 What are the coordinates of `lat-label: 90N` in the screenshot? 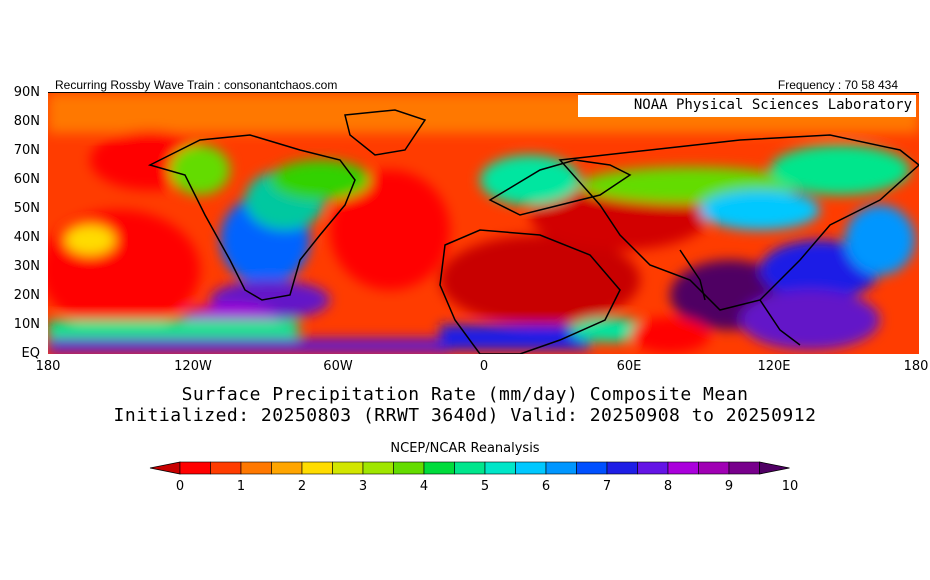 It's located at (26, 92).